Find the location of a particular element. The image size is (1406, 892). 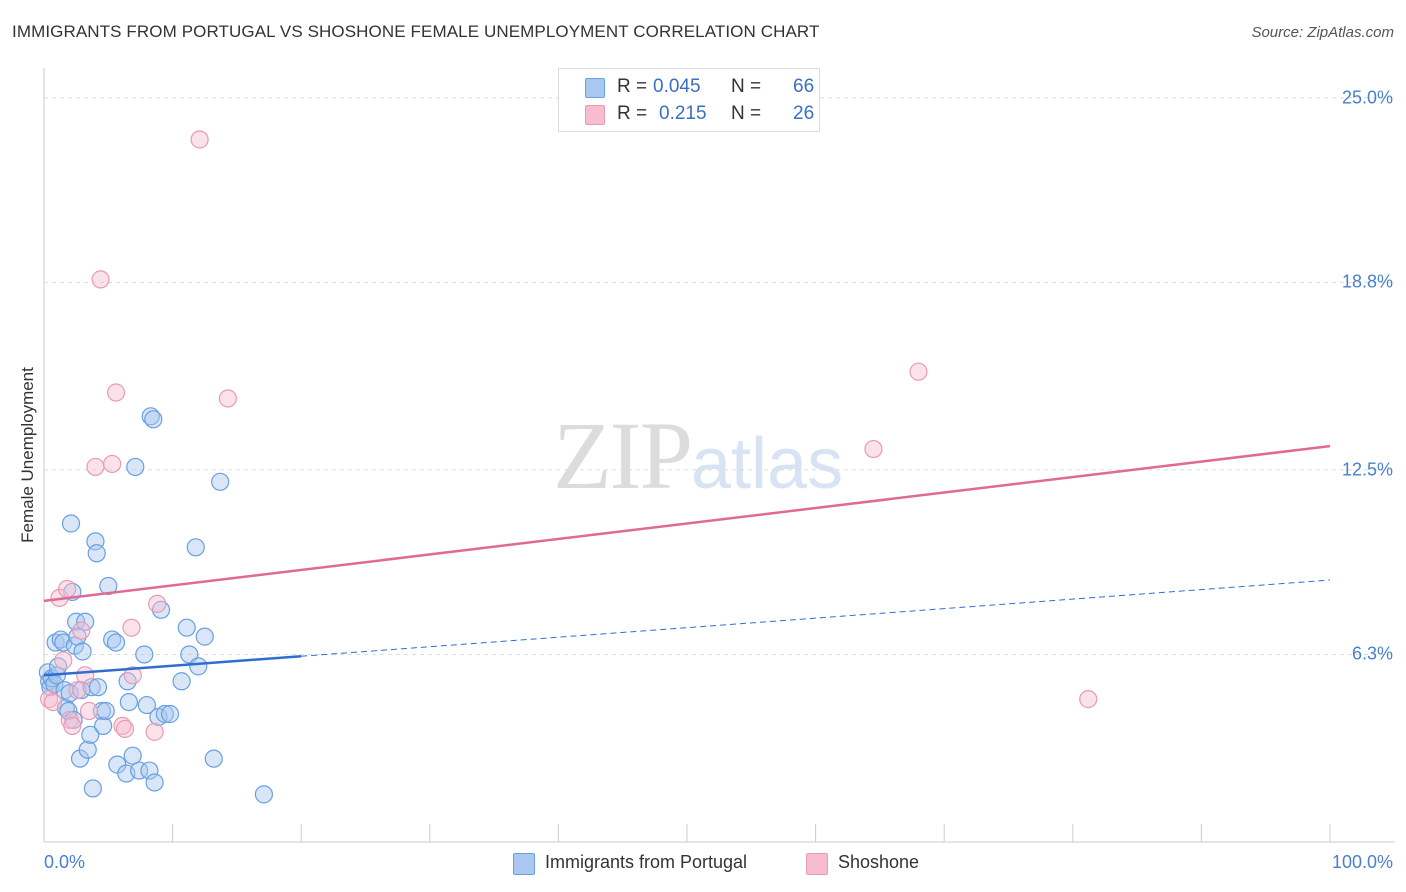

y-tick-label: 18.8% is located at coordinates (1367, 281).